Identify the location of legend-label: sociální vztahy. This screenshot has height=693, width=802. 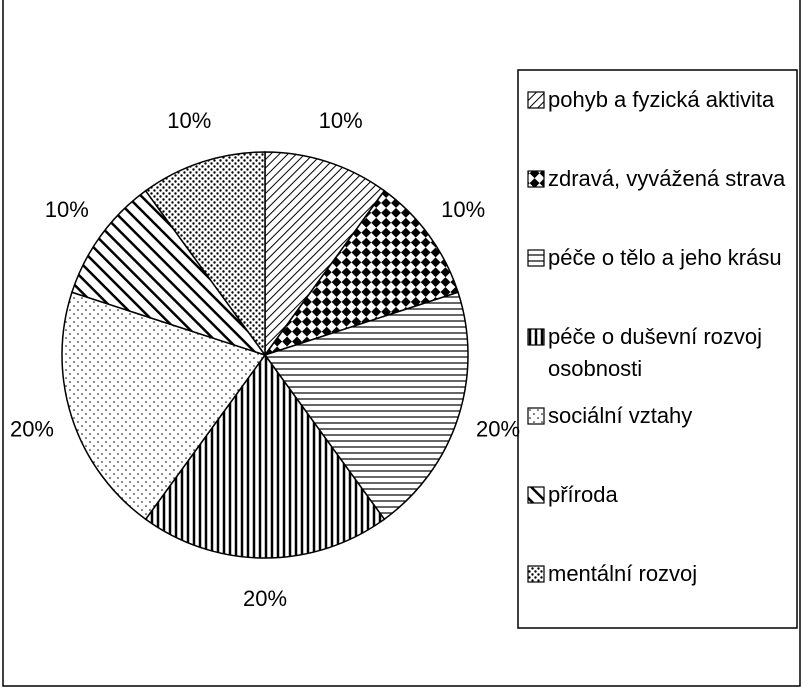
(620, 415).